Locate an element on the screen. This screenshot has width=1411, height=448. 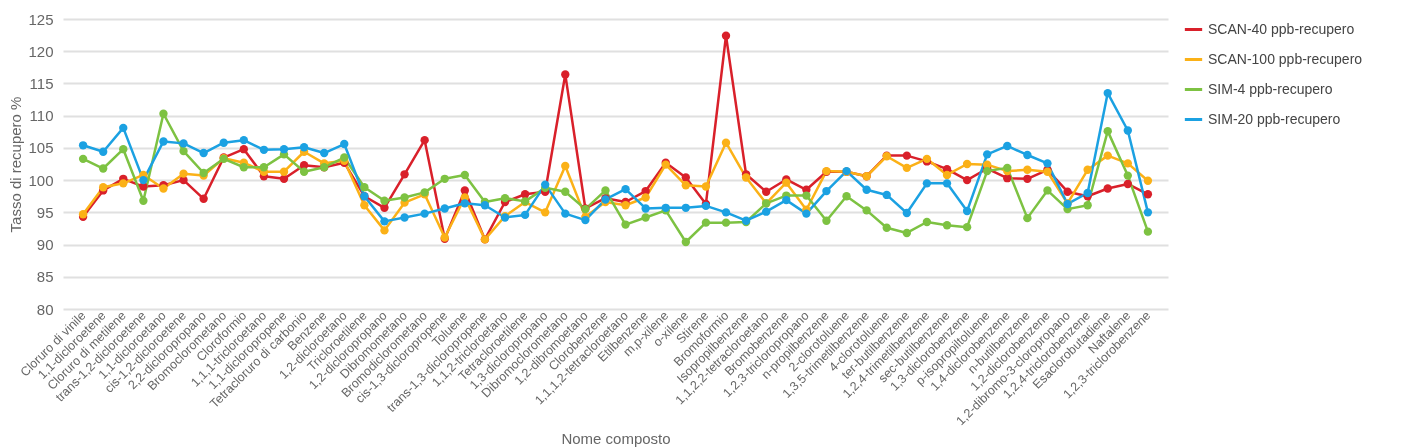
y-tick-label: 90 is located at coordinates (45, 245).